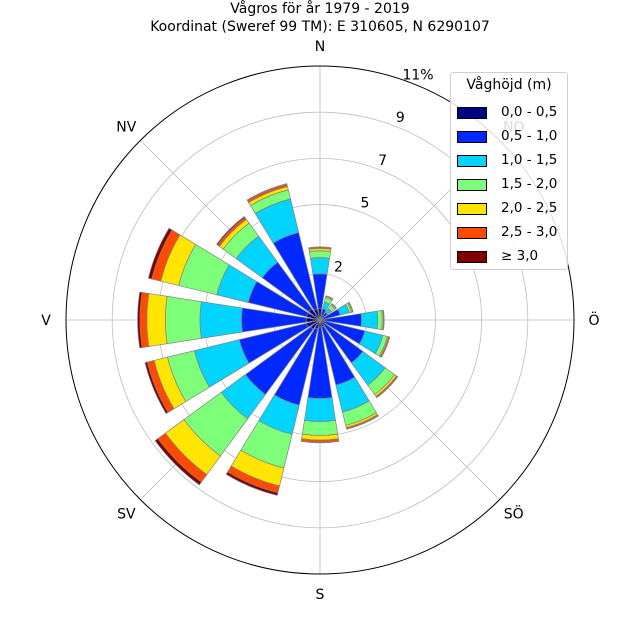 The image size is (640, 640). What do you see at coordinates (417, 76) in the screenshot?
I see `radial-tick-label: 11%` at bounding box center [417, 76].